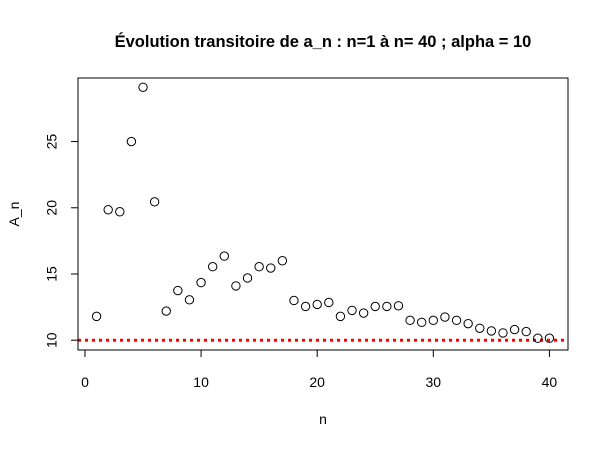  Describe the element at coordinates (52, 142) in the screenshot. I see `y-tick-label: 25` at that location.